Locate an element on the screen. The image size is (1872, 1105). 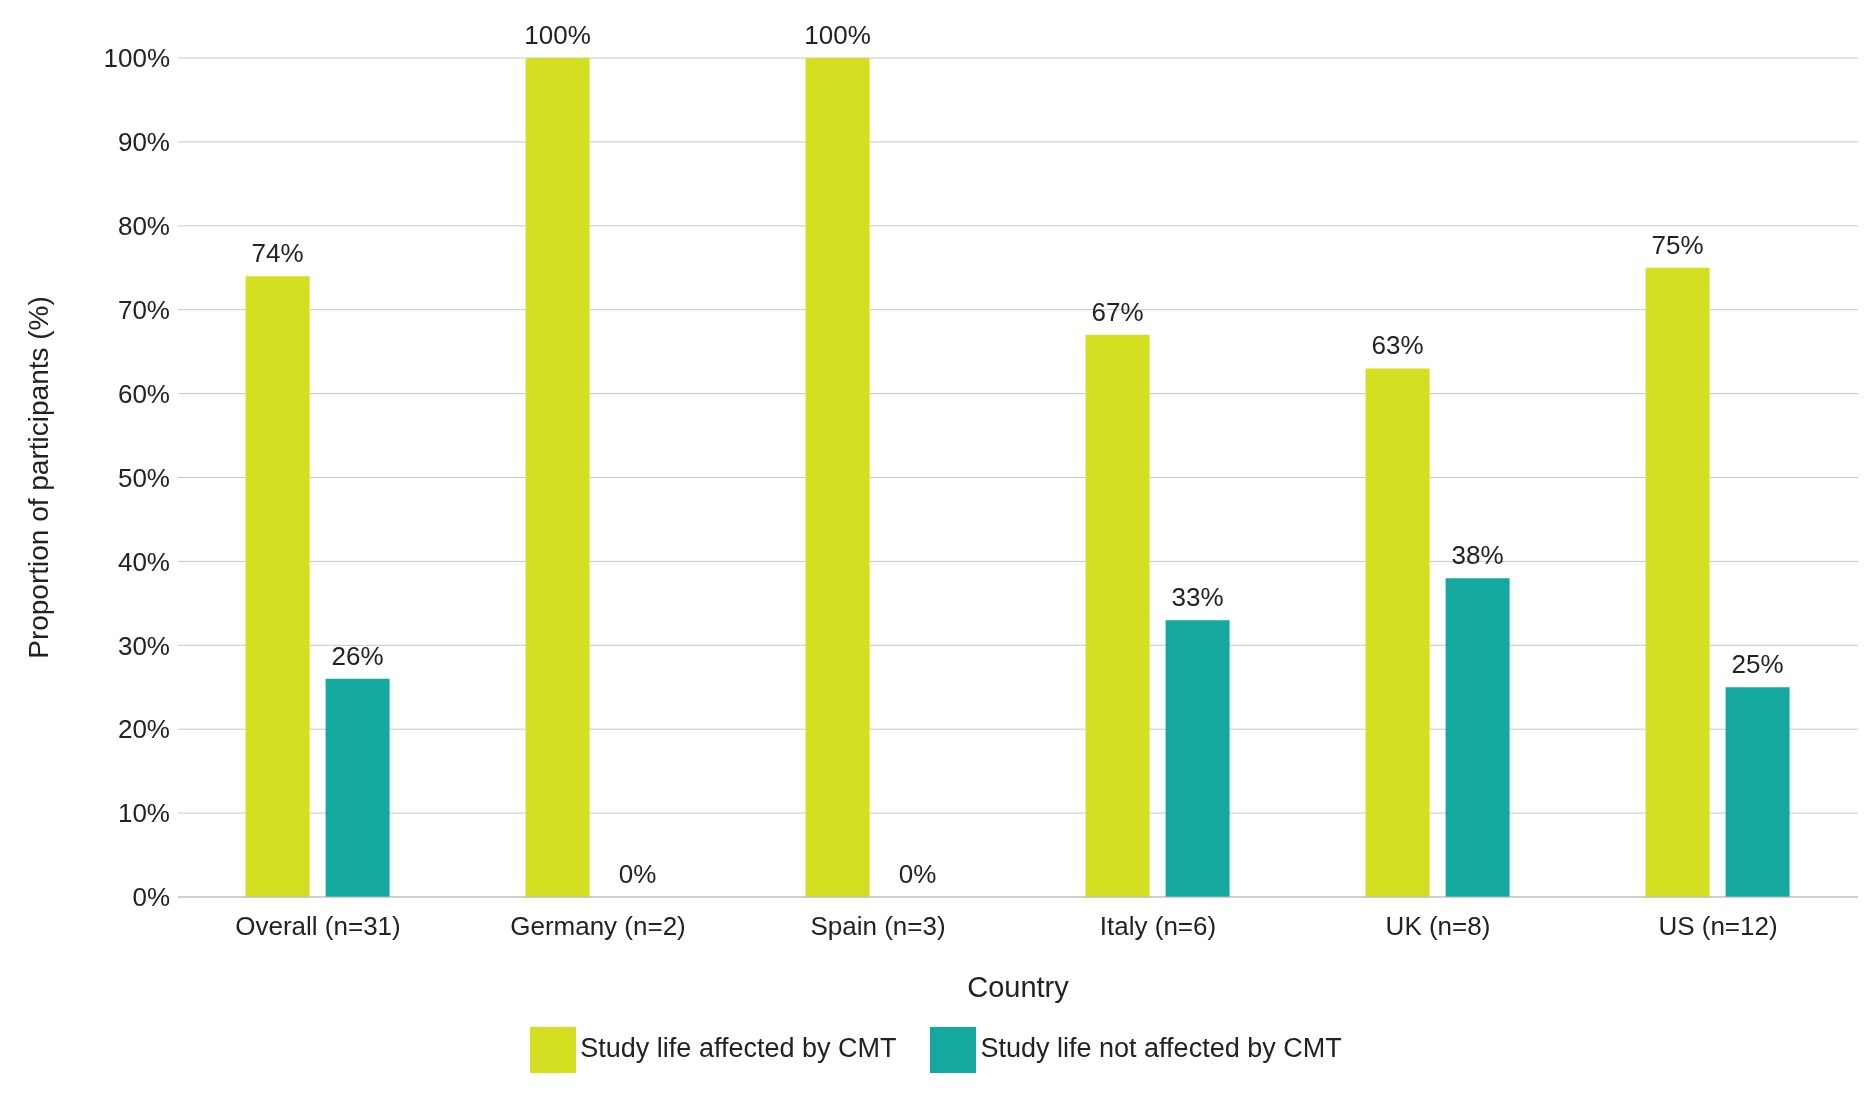
legend-label: Study life not affected by CMT is located at coordinates (1161, 1048).